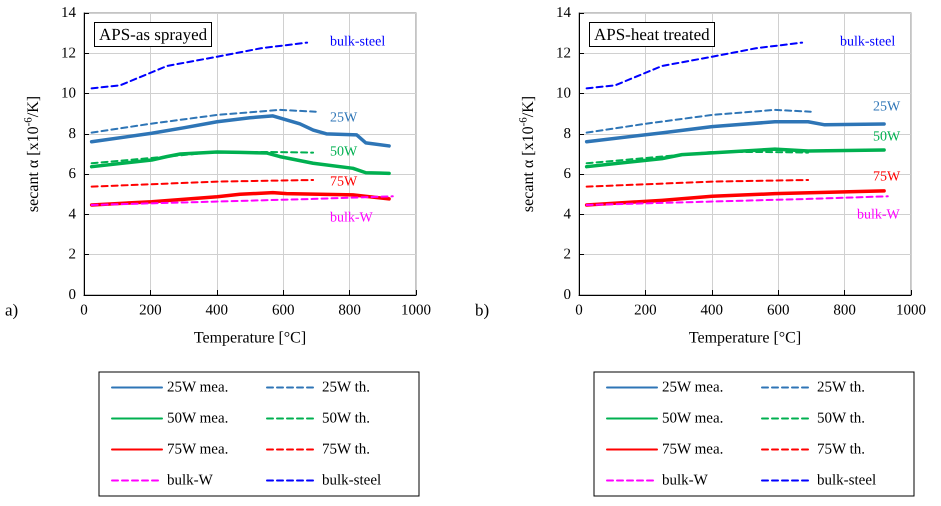  What do you see at coordinates (482, 310) in the screenshot?
I see `text: b)` at bounding box center [482, 310].